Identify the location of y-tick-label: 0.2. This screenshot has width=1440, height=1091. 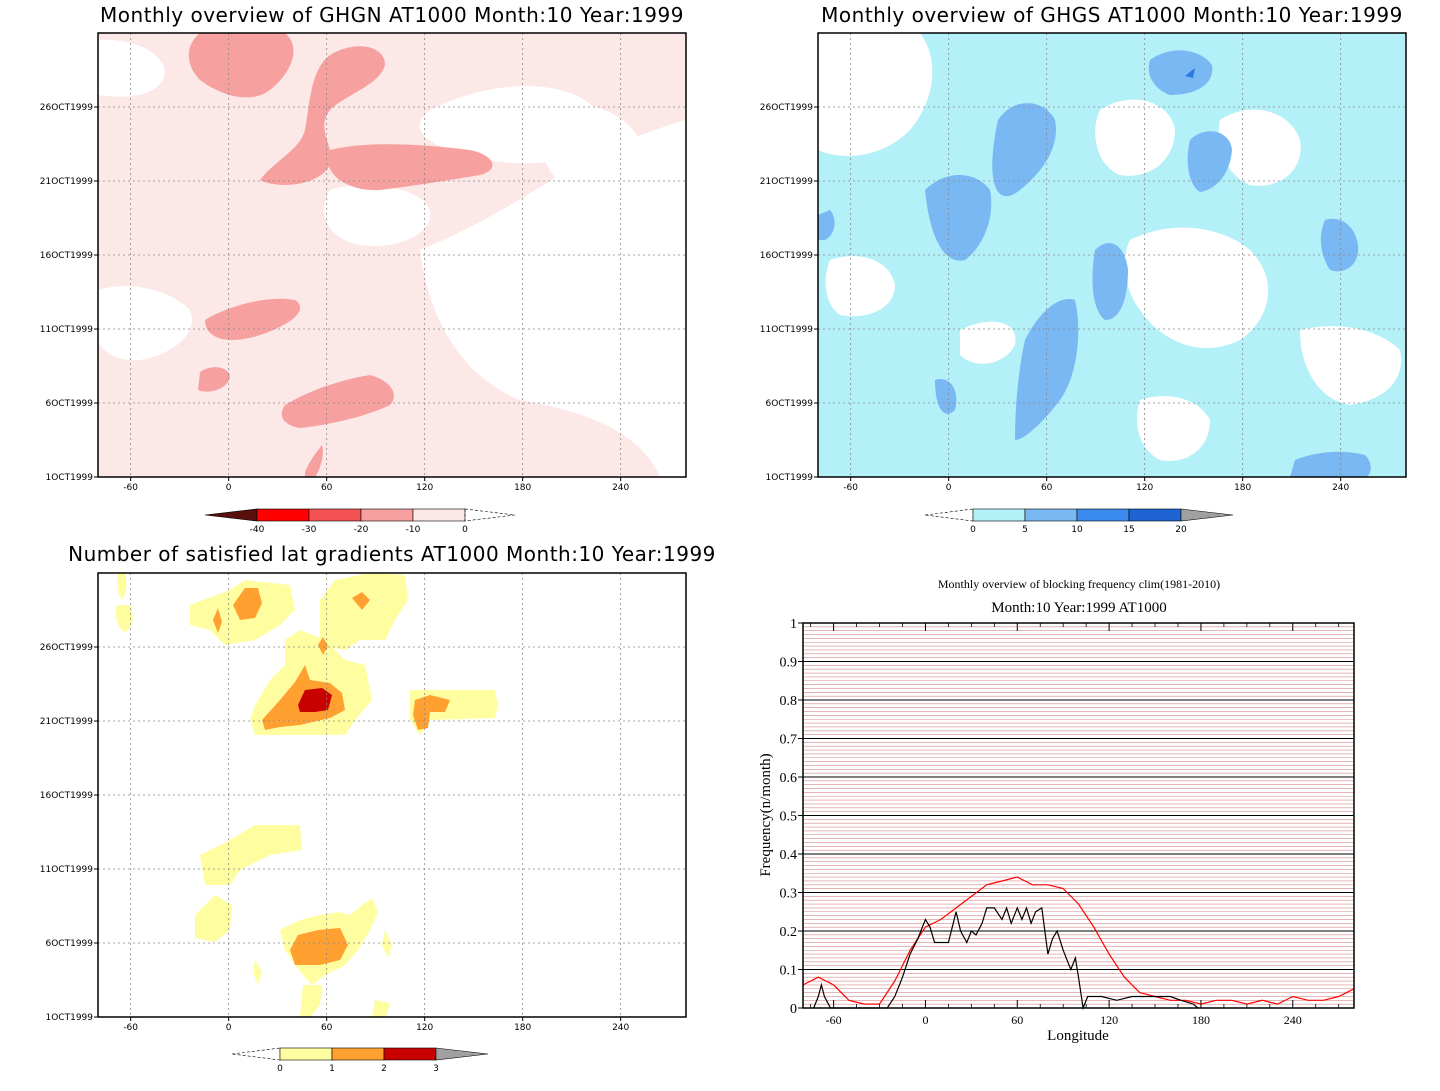
(789, 932).